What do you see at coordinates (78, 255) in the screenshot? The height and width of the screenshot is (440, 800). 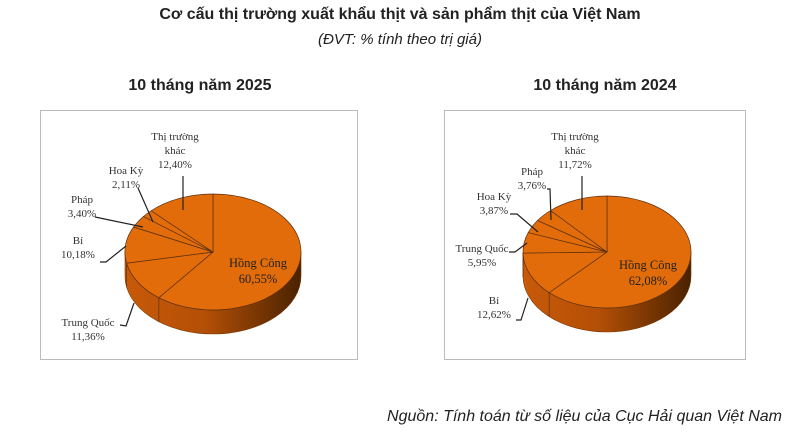 I see `label-value: 10,18%` at bounding box center [78, 255].